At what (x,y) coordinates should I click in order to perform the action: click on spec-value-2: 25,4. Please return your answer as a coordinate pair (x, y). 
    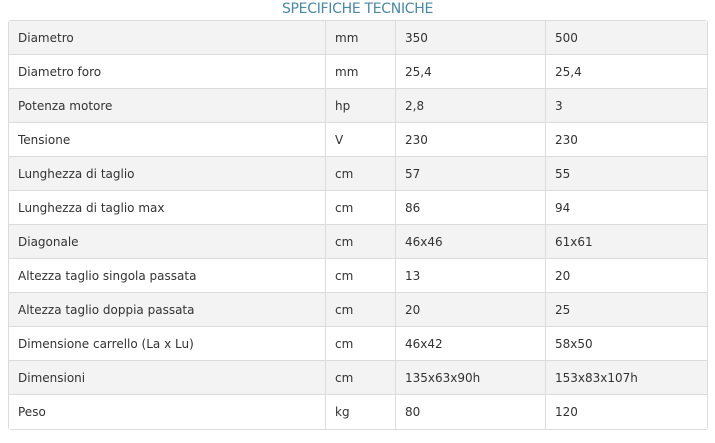
    Looking at the image, I should click on (626, 72).